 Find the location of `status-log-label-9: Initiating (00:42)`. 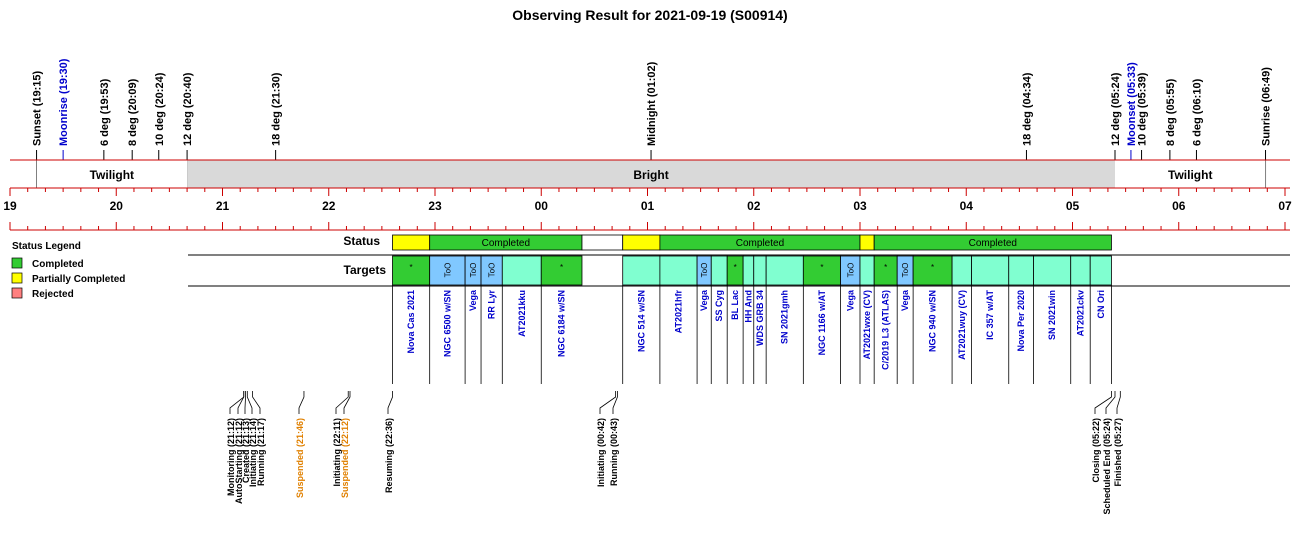

status-log-label-9: Initiating (00:42) is located at coordinates (601, 452).